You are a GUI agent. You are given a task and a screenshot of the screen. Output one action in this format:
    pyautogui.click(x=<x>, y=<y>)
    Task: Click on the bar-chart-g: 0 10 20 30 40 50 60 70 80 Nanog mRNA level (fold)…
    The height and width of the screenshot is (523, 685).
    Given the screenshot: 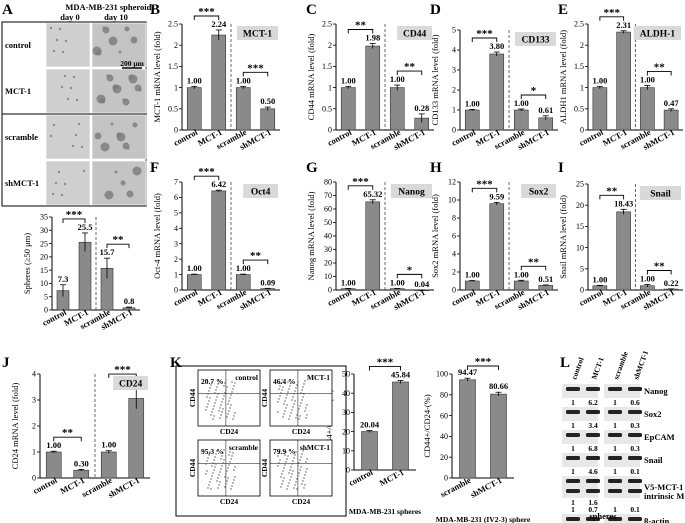 What is the action you would take?
    pyautogui.click(x=370, y=244)
    